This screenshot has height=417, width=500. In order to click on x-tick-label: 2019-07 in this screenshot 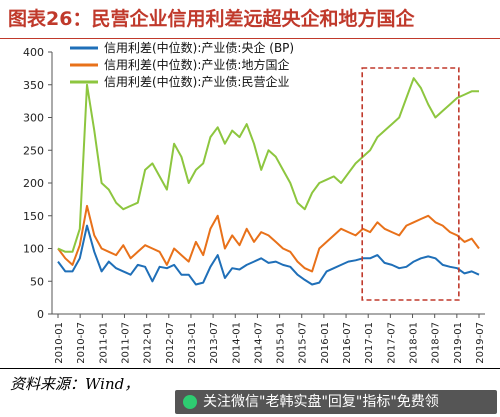, I will do `click(480, 343)`.